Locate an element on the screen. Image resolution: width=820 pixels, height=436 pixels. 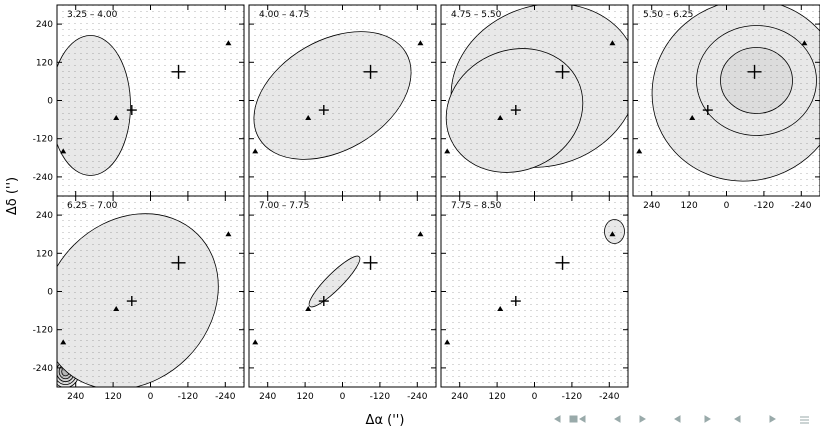
panel: 3.25 – 4.00 240 120 0 -120 -240 is located at coordinates (139, 100).